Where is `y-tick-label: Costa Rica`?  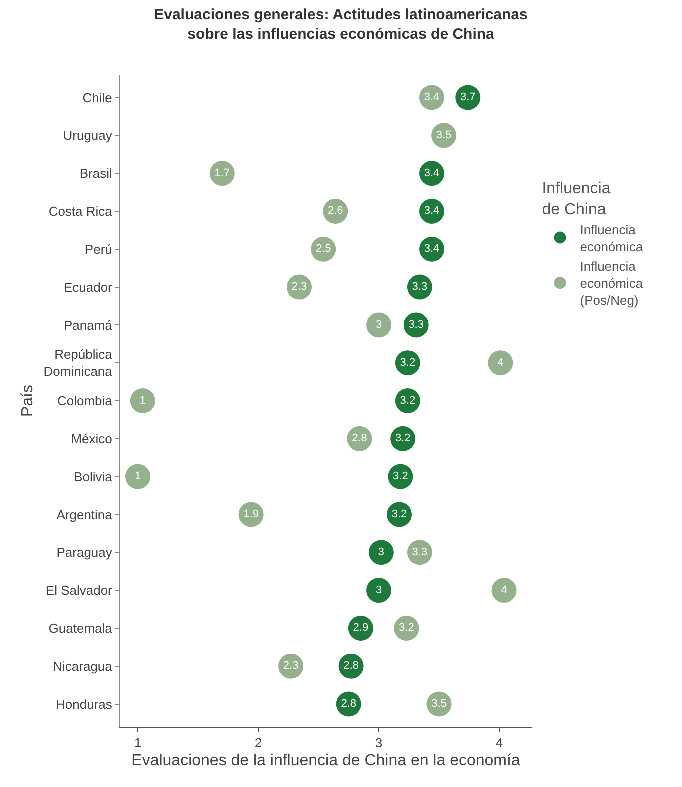 y-tick-label: Costa Rica is located at coordinates (81, 212).